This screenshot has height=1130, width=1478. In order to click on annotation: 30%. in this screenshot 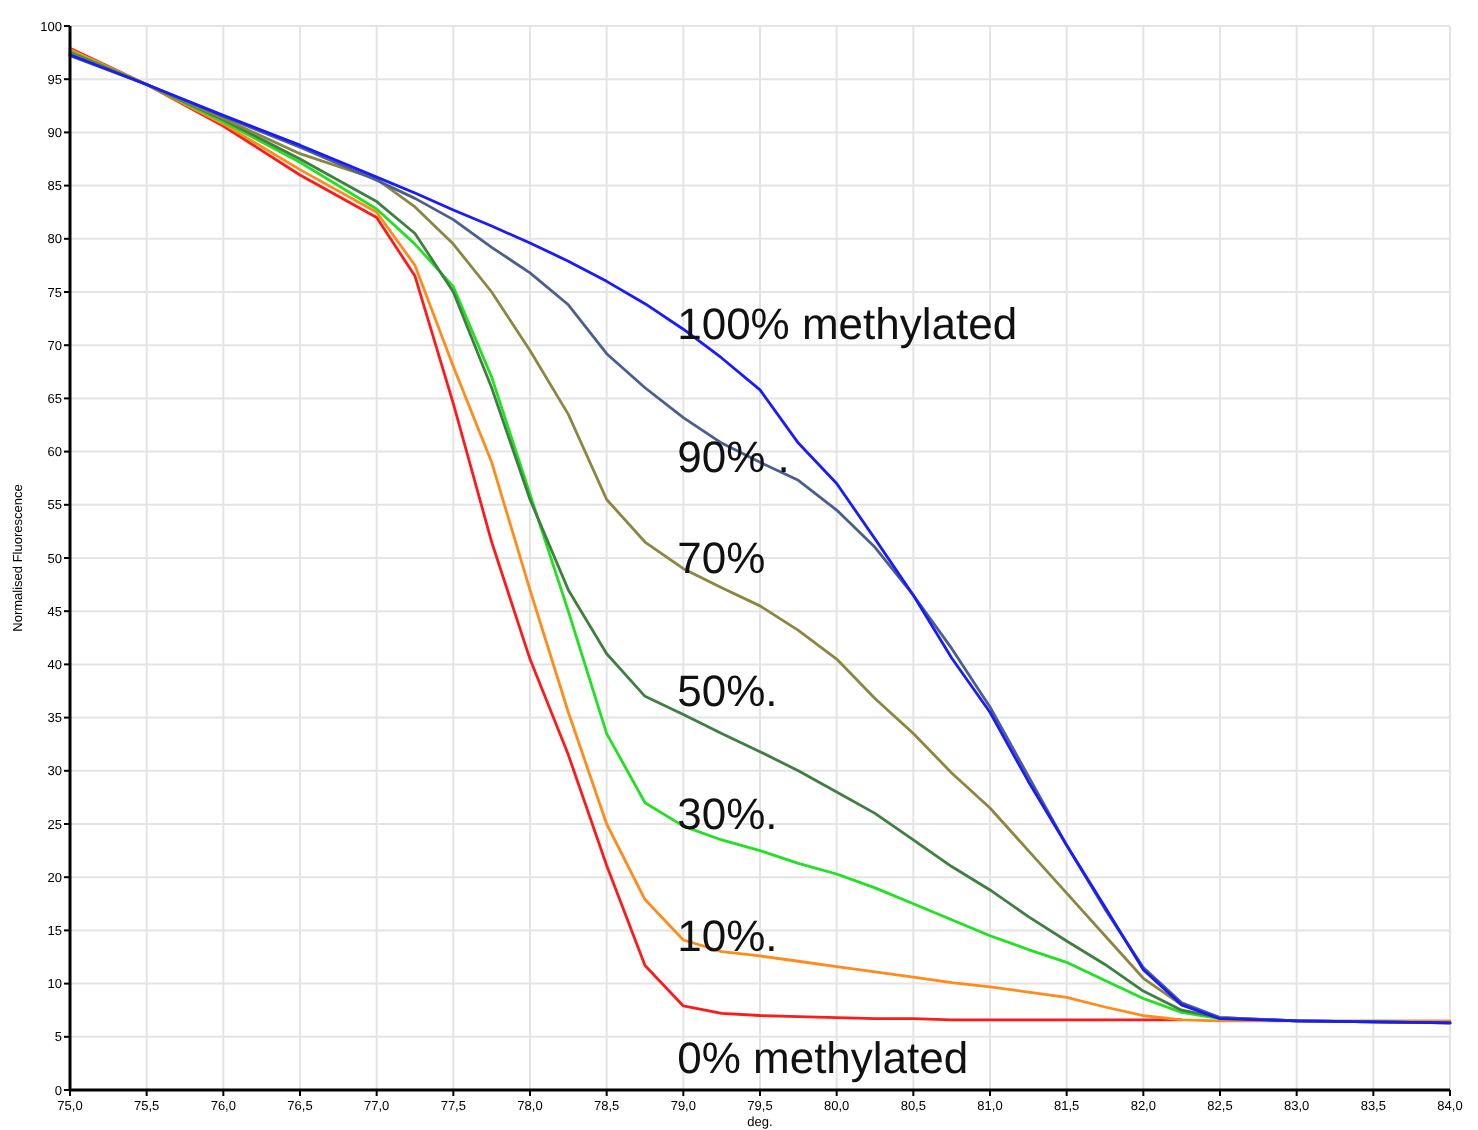, I will do `click(727, 813)`.